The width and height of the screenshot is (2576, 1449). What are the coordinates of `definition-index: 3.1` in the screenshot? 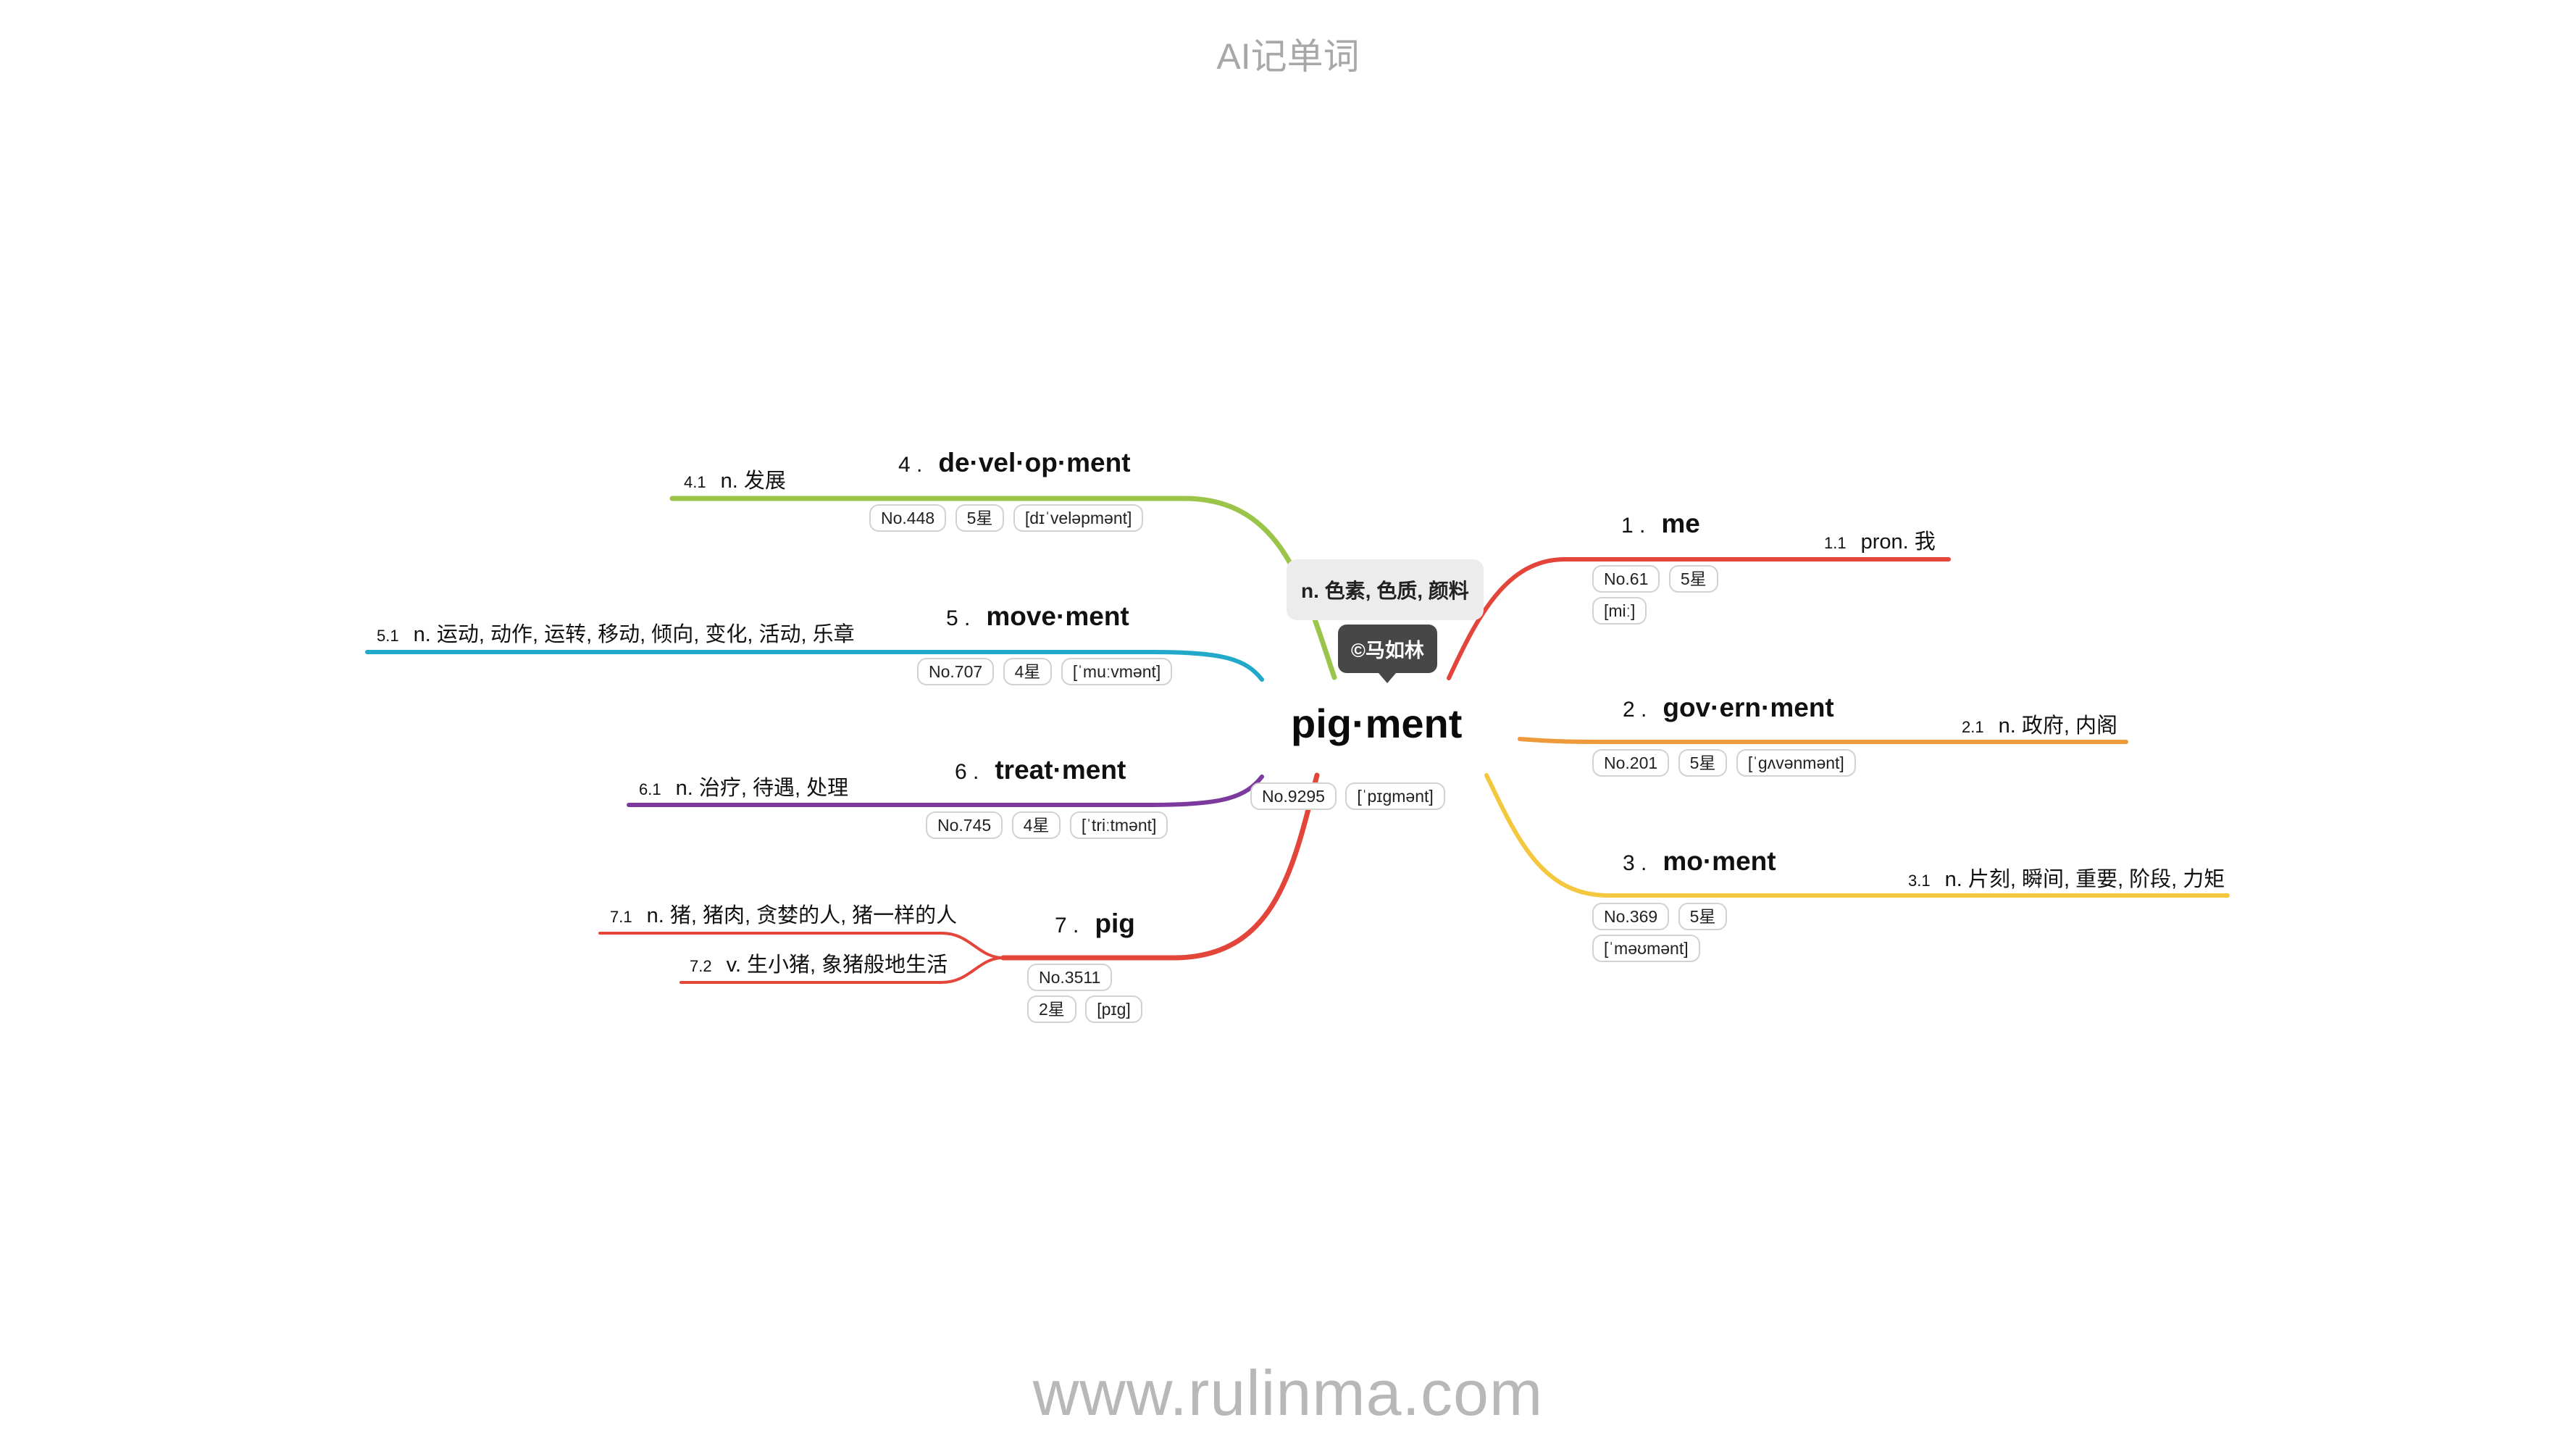 It's located at (1919, 881).